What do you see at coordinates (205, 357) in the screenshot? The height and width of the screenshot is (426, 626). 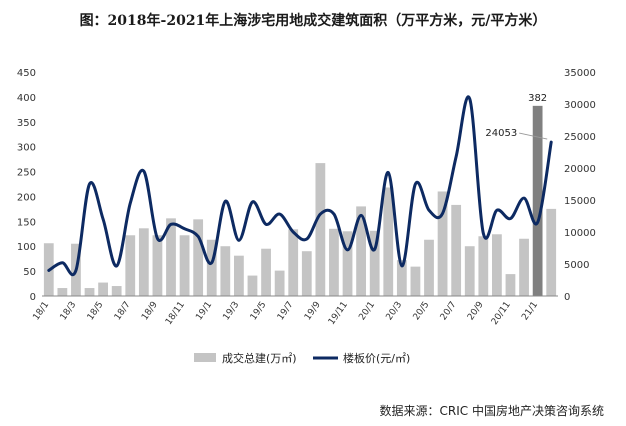 I see `legend-bar-swatch` at bounding box center [205, 357].